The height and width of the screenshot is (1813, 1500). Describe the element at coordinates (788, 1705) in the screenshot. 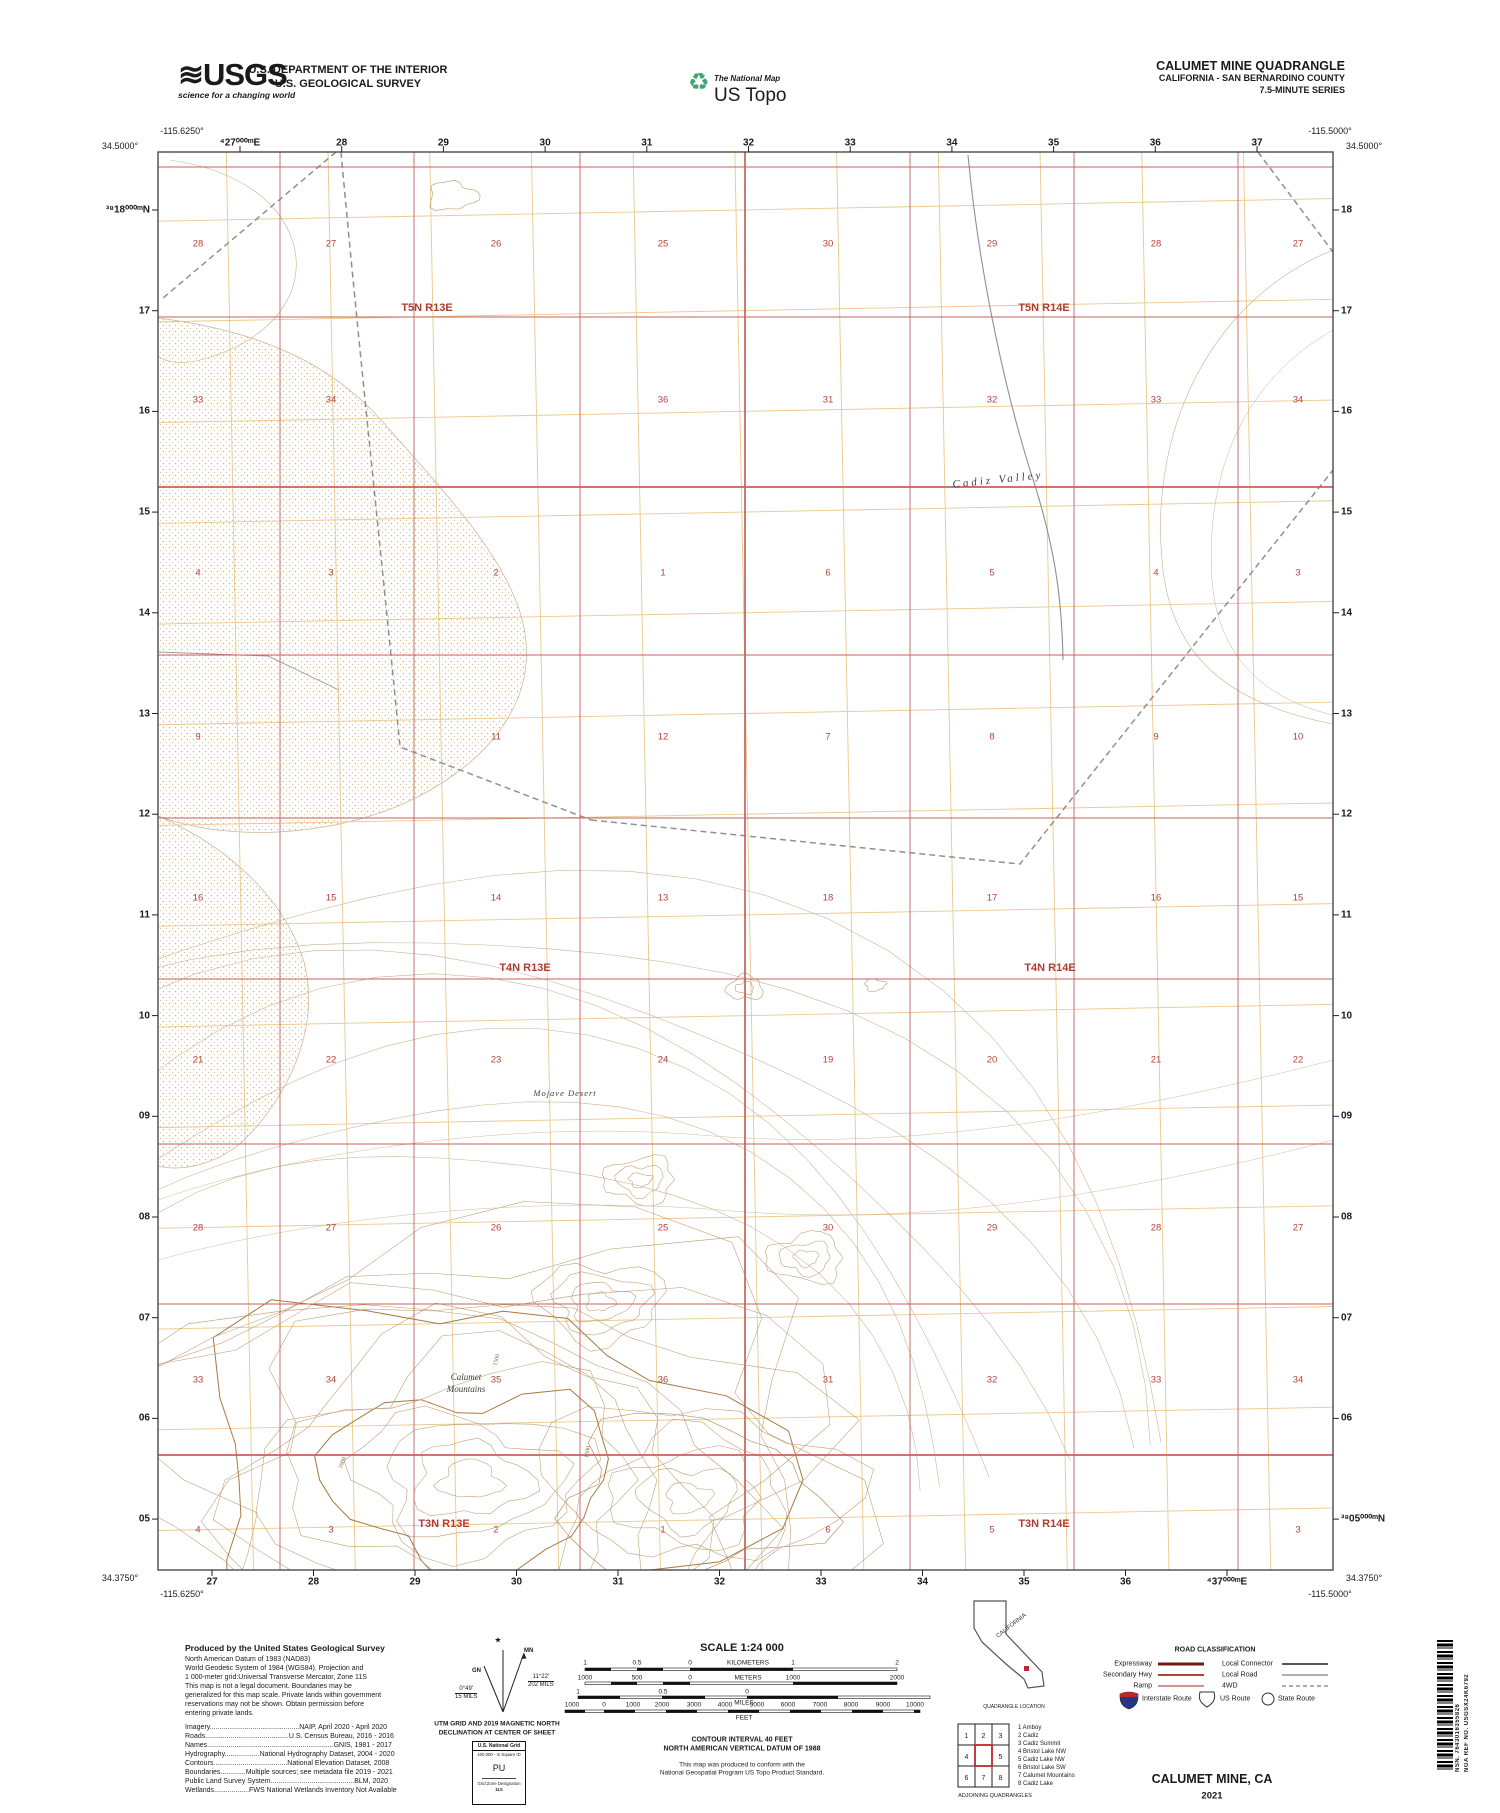

I see `scale-tick-label: 6000` at that location.